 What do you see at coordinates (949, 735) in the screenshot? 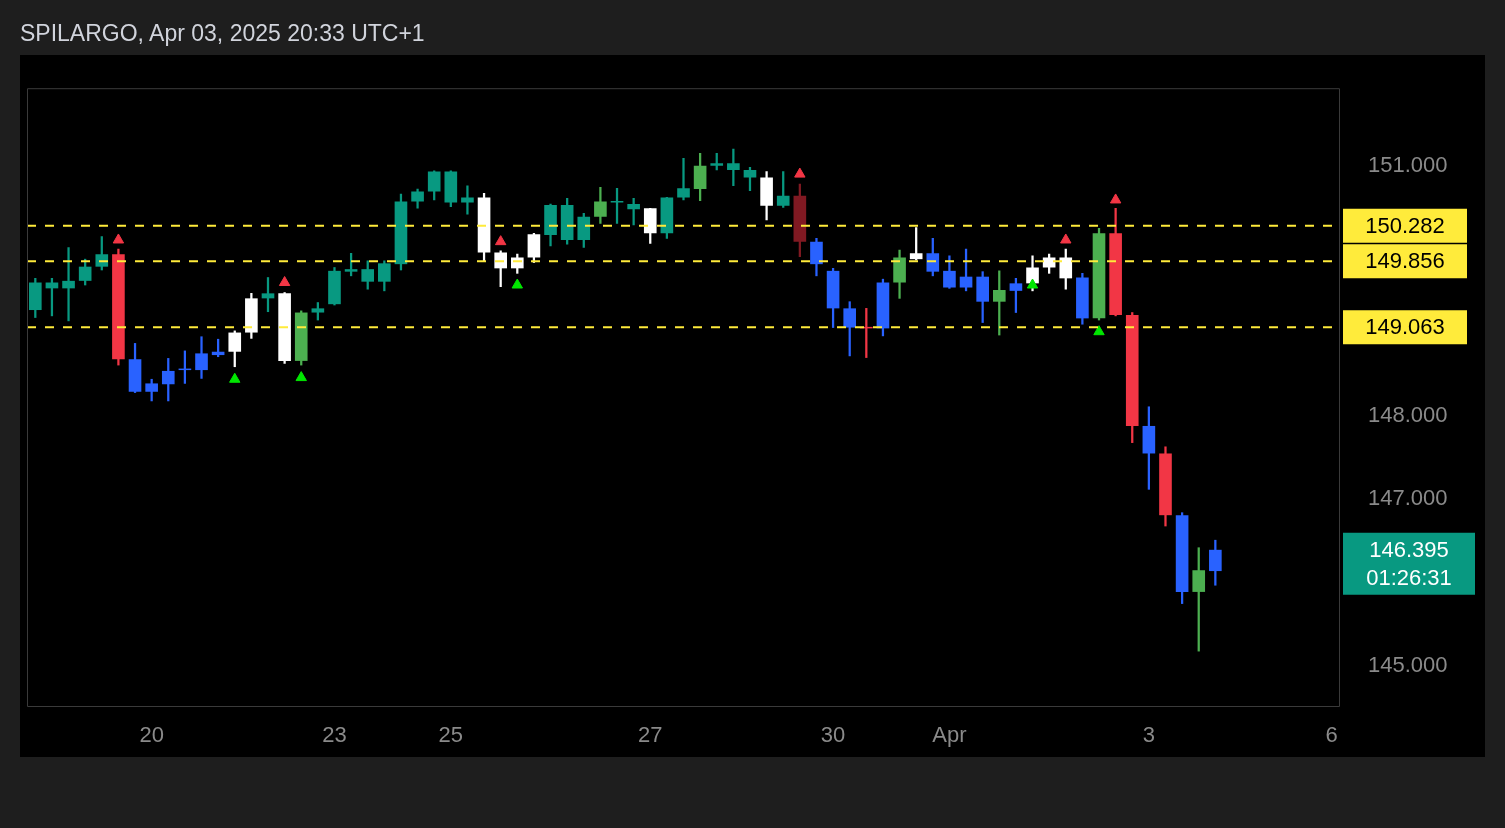
I see `x-tick-label: Apr` at bounding box center [949, 735].